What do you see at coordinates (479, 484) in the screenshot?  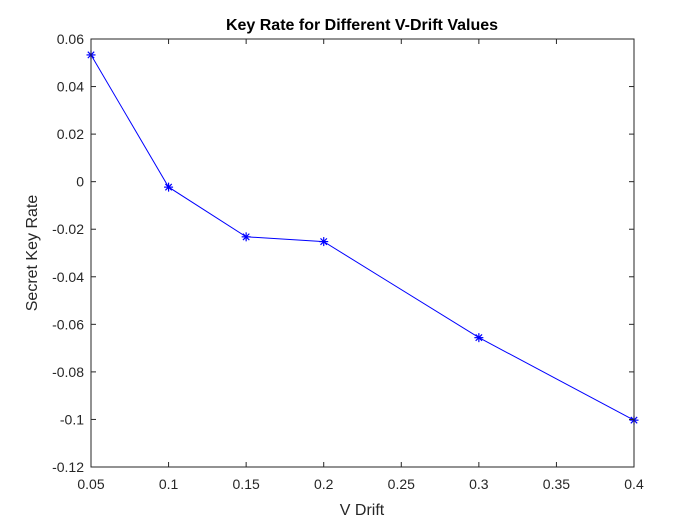 I see `x-tick-label: 0.3` at bounding box center [479, 484].